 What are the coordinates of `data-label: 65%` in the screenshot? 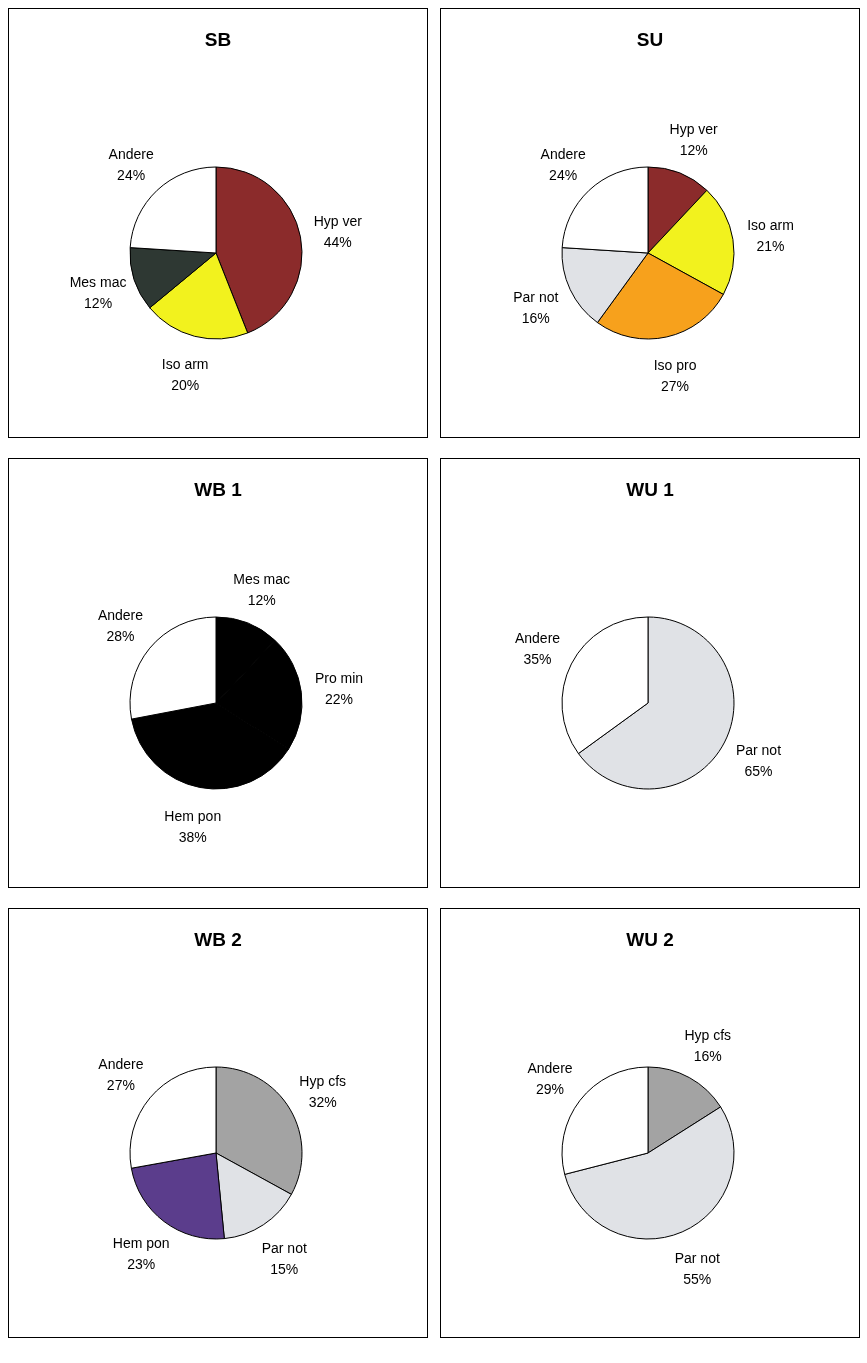 It's located at (758, 771).